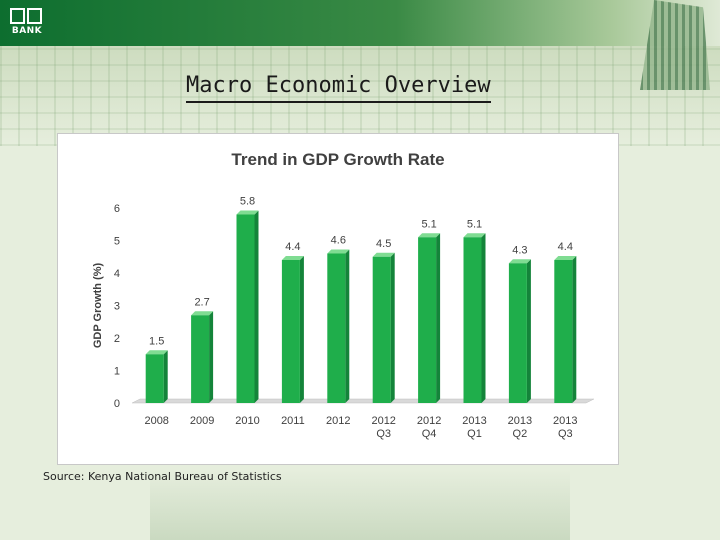  I want to click on x-tick-label: Q2, so click(520, 434).